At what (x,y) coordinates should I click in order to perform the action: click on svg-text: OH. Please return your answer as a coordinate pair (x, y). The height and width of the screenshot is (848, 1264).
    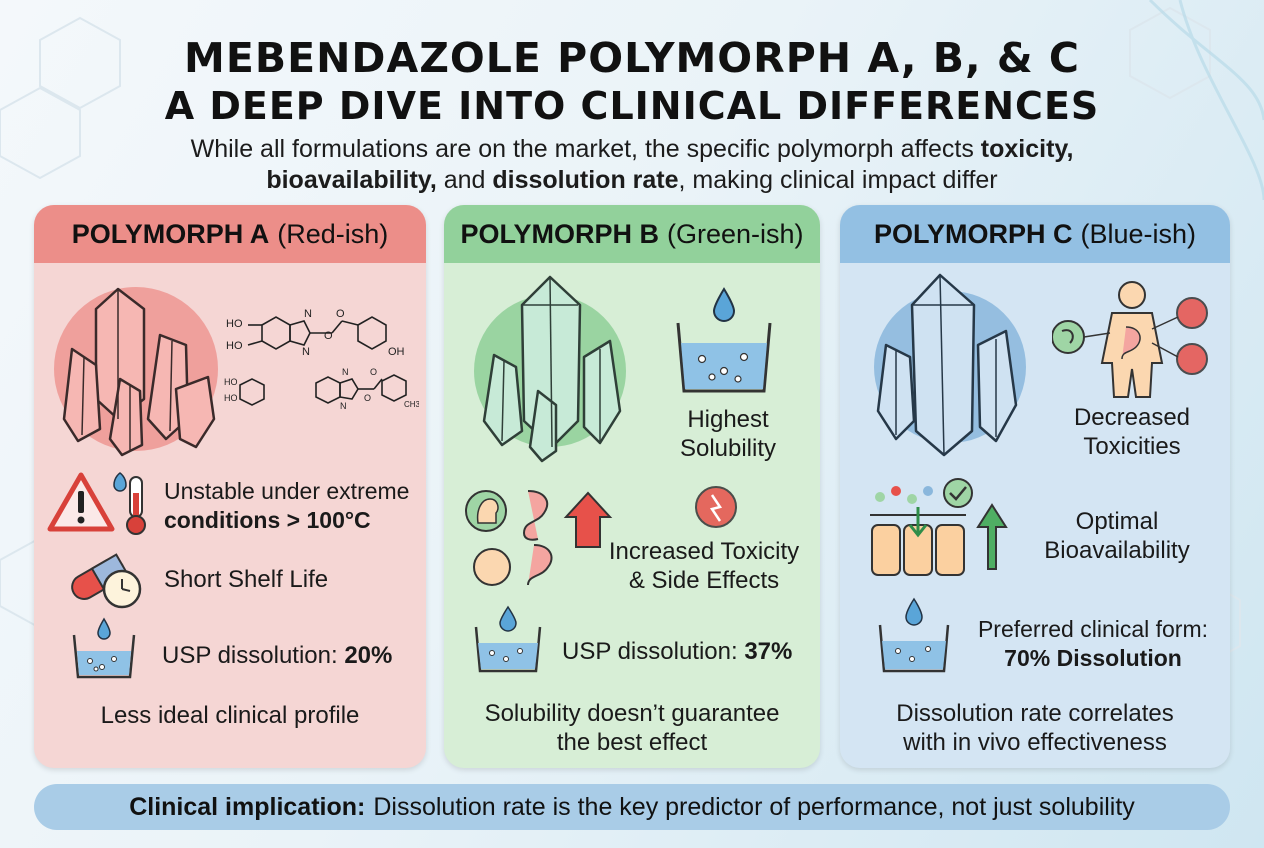
    Looking at the image, I should click on (396, 352).